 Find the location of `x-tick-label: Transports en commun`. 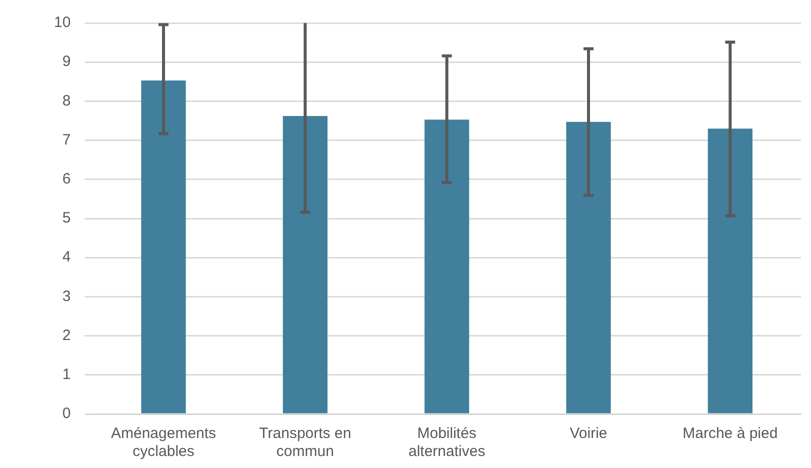

x-tick-label: Transports en commun is located at coordinates (305, 442).